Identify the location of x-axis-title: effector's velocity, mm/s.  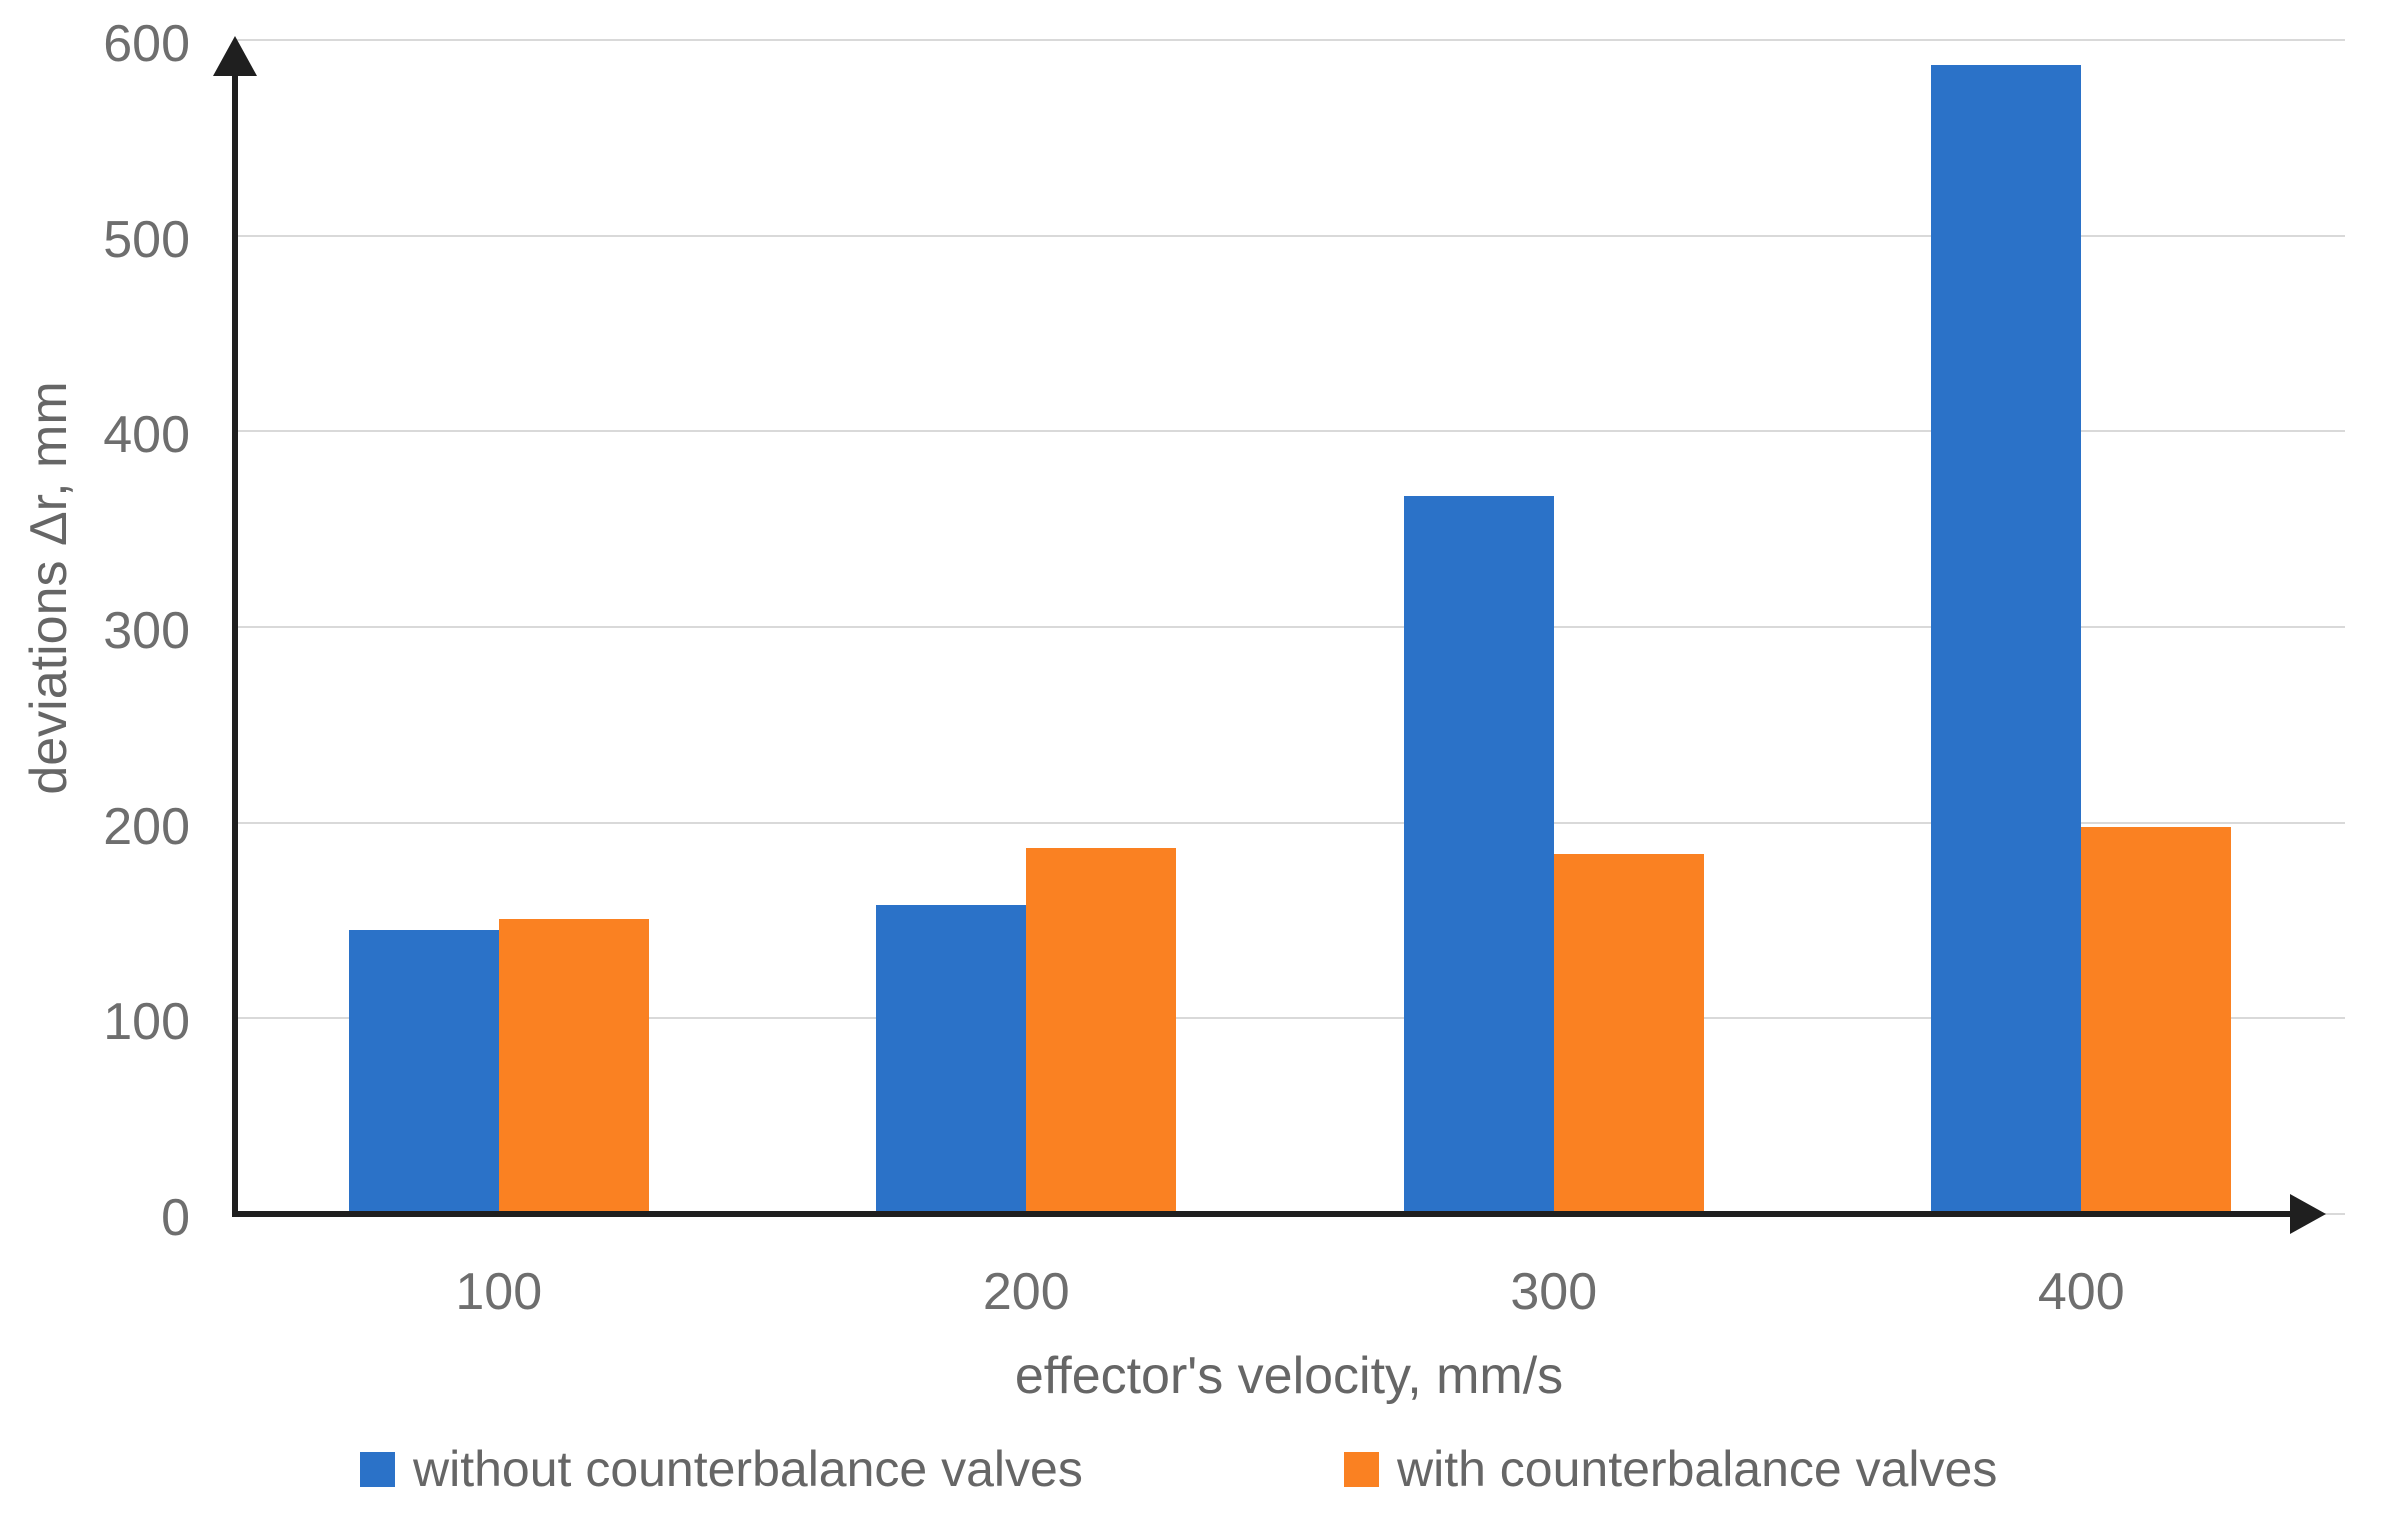
(1289, 1376).